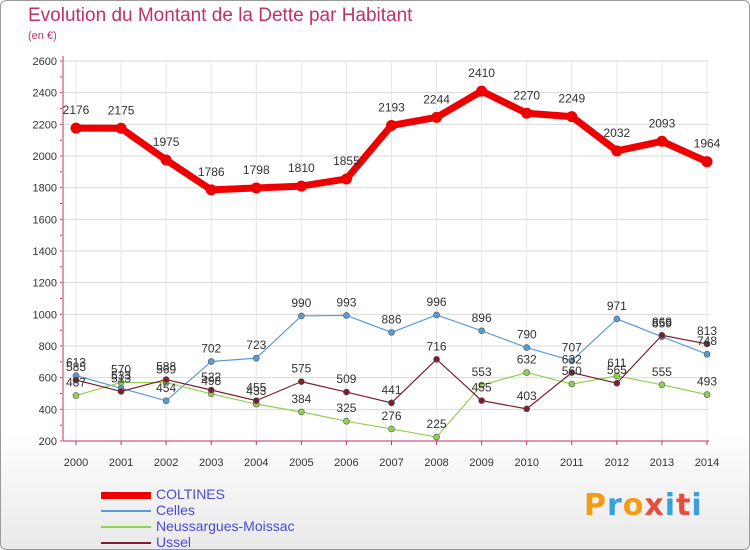  Describe the element at coordinates (643, 505) in the screenshot. I see `proxiti-logo: Proxiti` at that location.